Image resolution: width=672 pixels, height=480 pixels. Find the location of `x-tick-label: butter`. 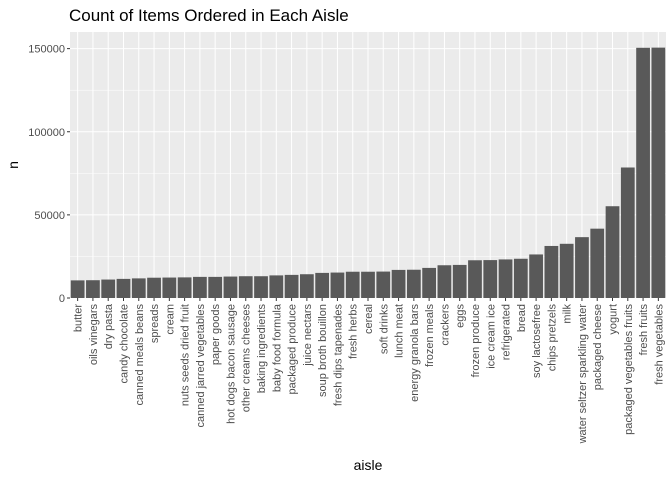

x-tick-label: butter is located at coordinates (79, 318).